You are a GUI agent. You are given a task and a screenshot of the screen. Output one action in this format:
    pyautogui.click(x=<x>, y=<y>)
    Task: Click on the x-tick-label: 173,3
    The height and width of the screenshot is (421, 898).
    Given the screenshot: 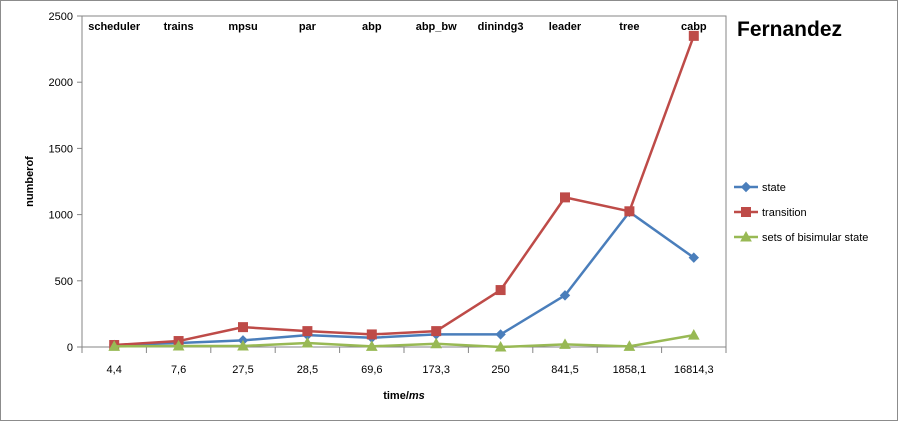 What is the action you would take?
    pyautogui.click(x=436, y=370)
    